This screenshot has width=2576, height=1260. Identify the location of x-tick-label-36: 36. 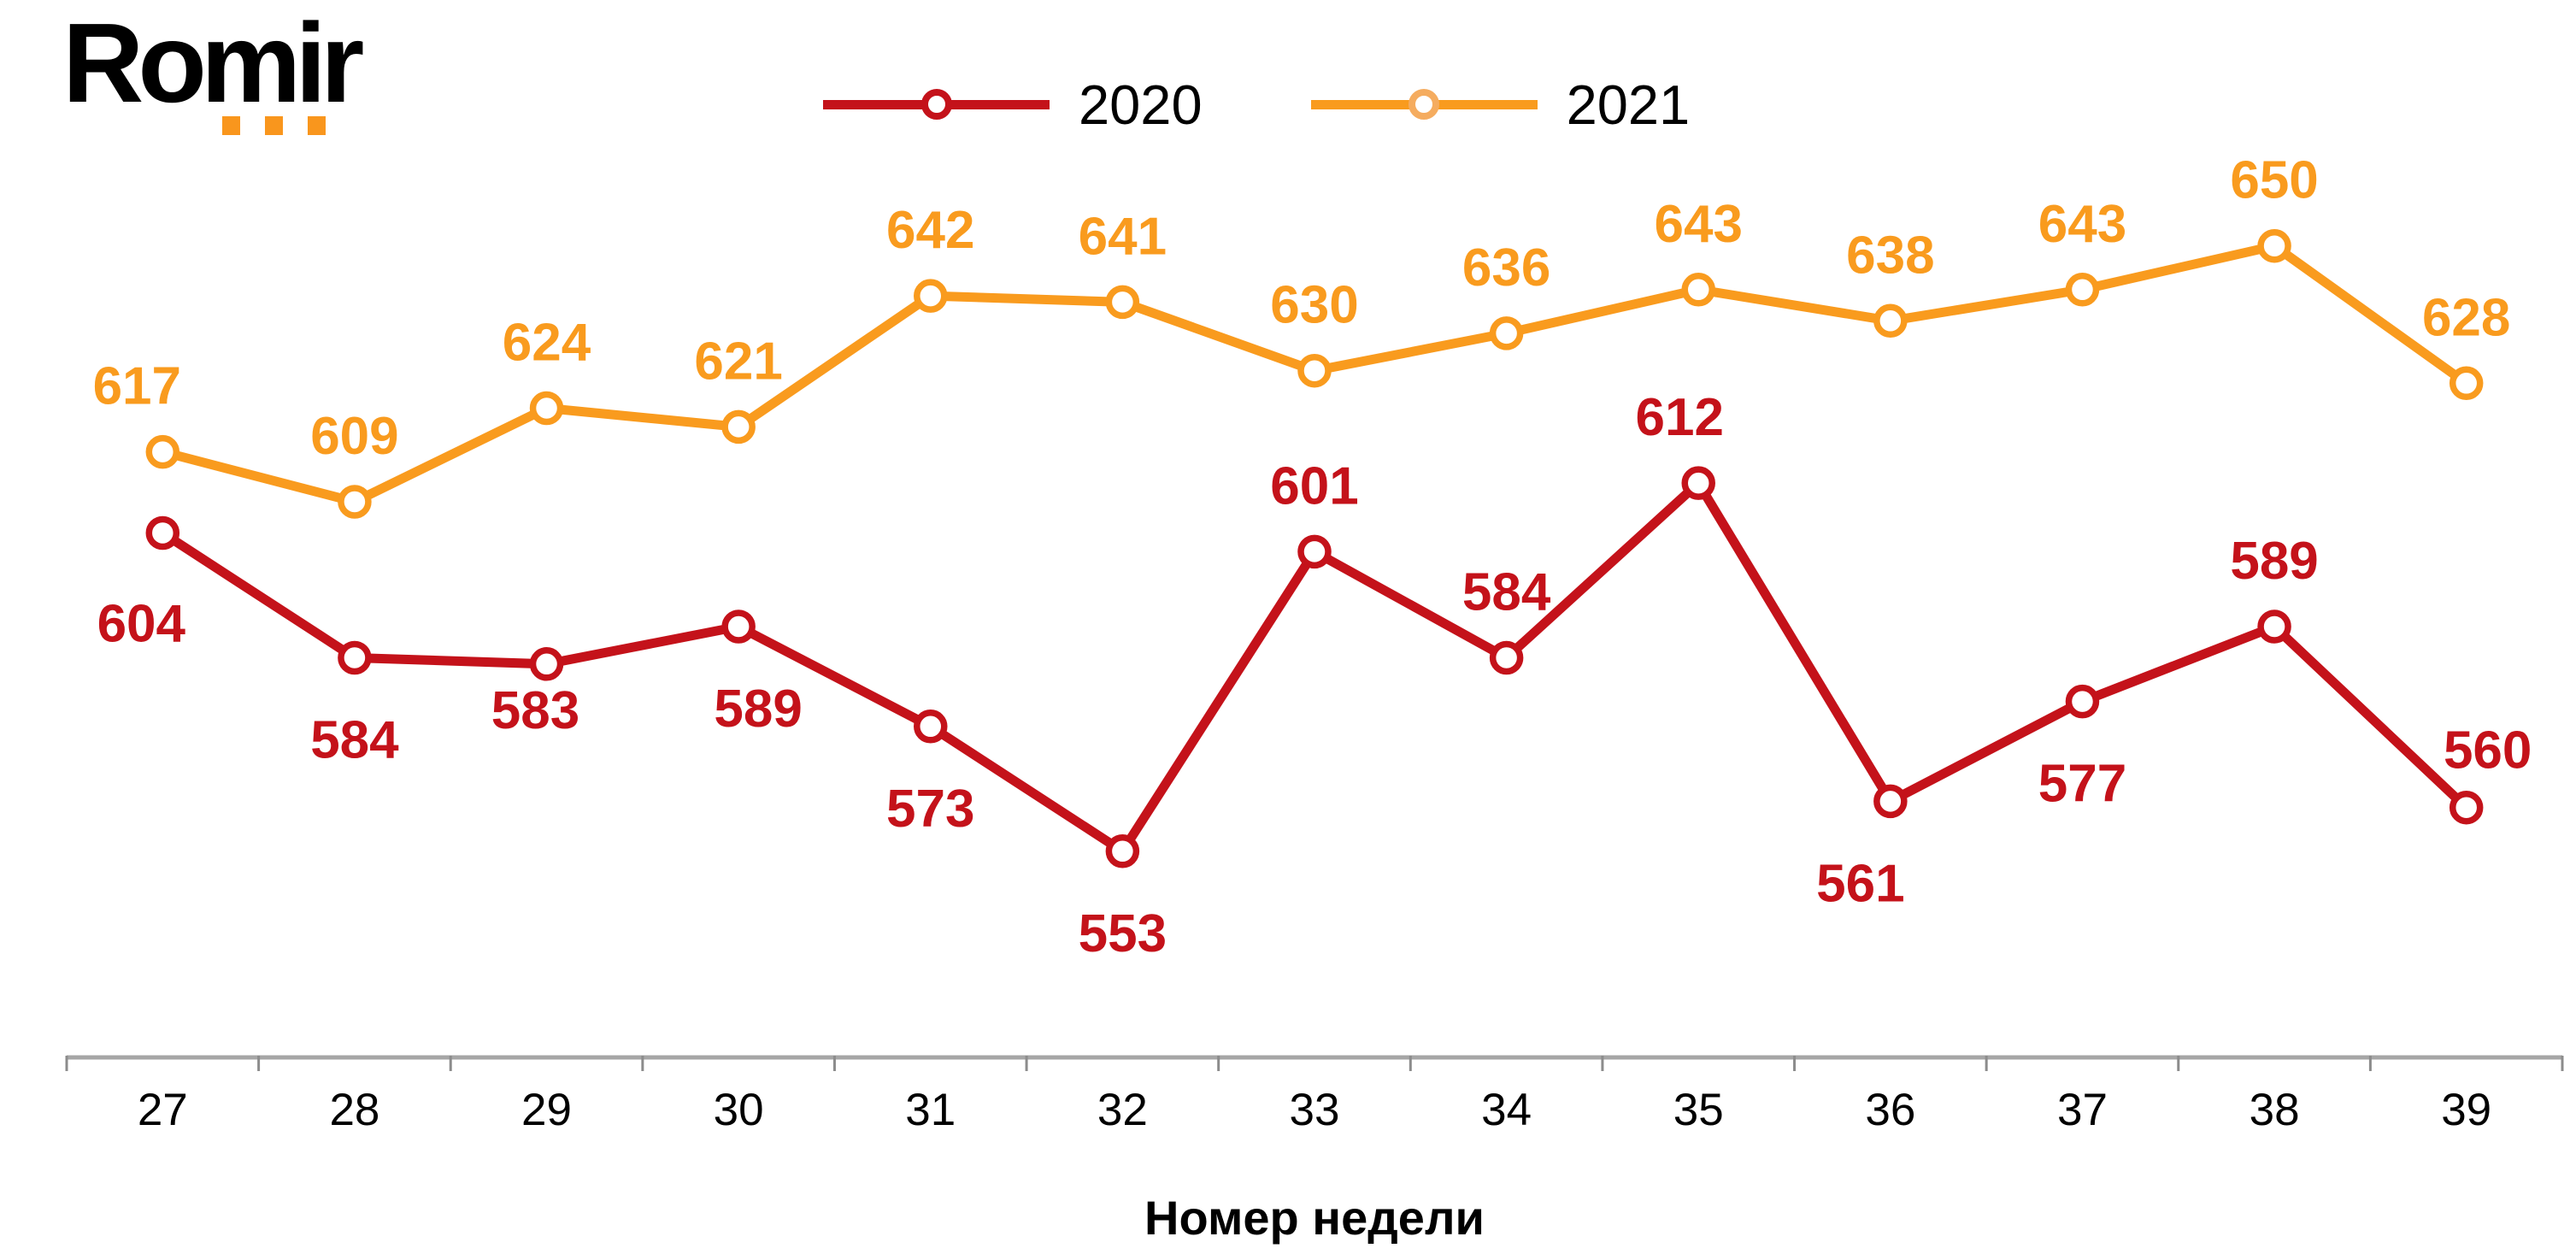
(1890, 1110).